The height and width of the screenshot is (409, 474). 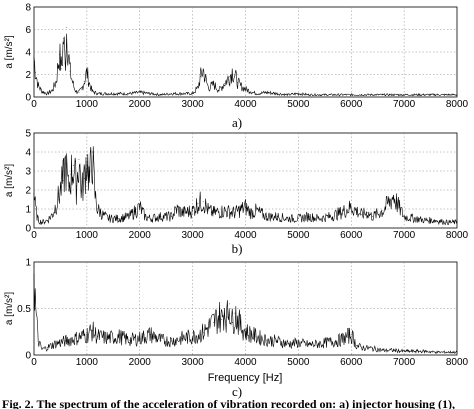 What do you see at coordinates (140, 235) in the screenshot?
I see `x-tick-label: 2000` at bounding box center [140, 235].